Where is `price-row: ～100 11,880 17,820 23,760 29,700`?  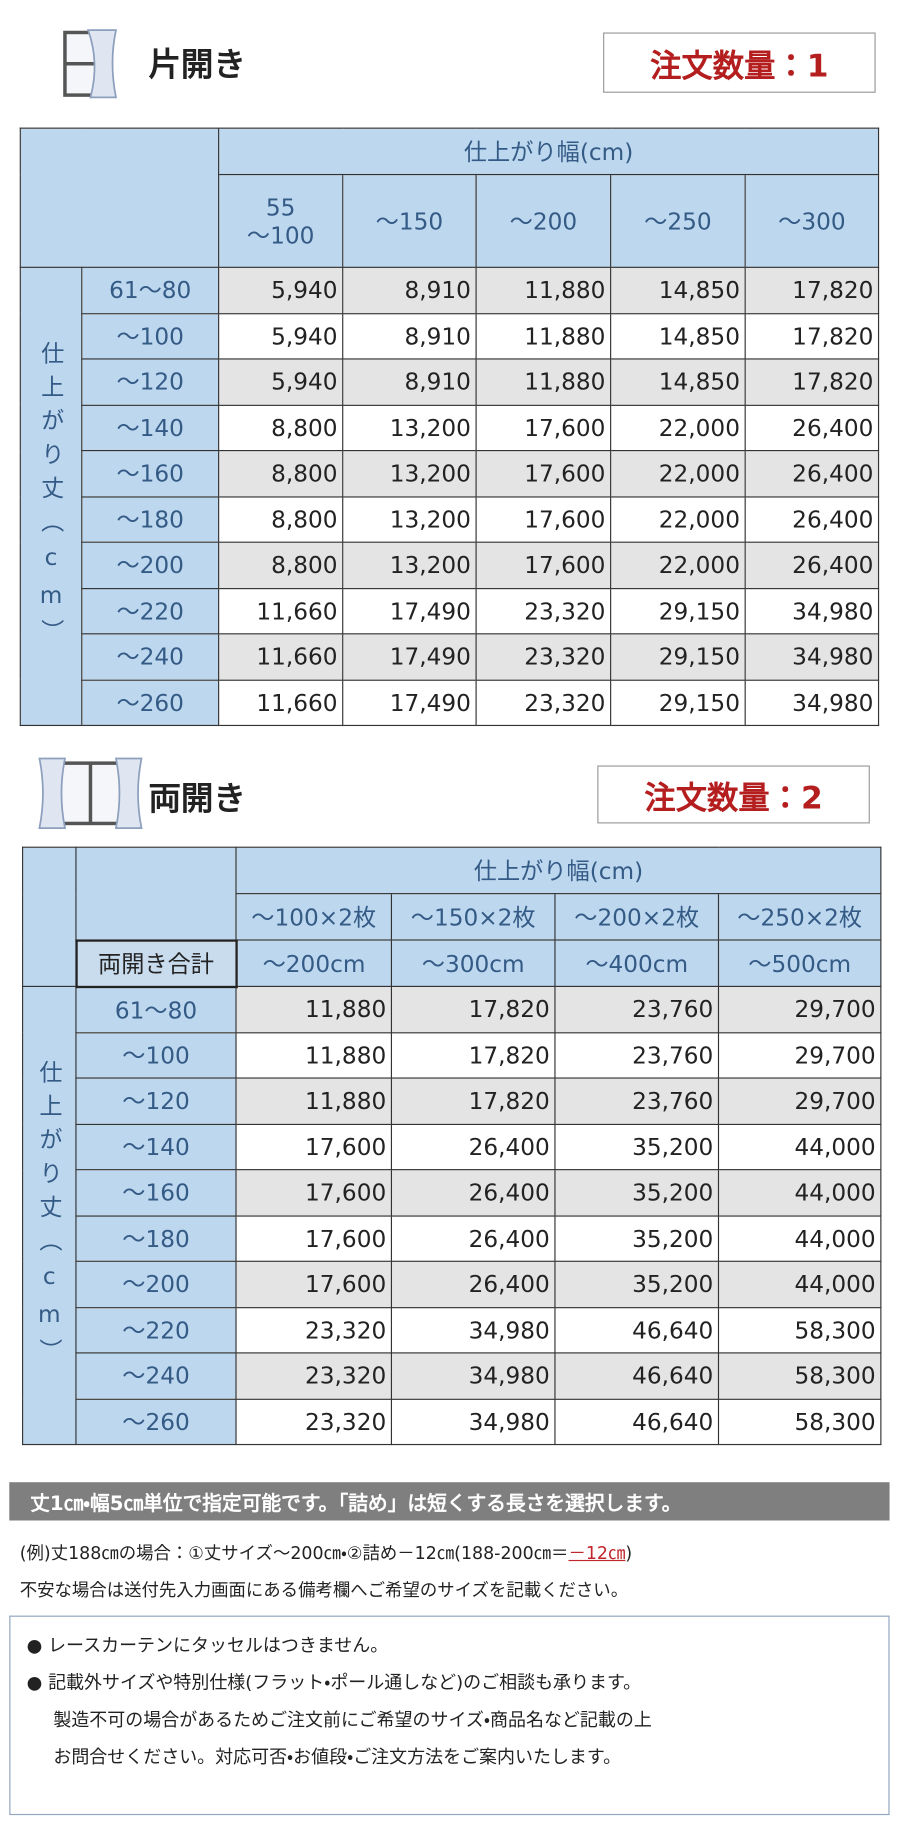
price-row: ～100 11,880 17,820 23,760 29,700 is located at coordinates (452, 1055).